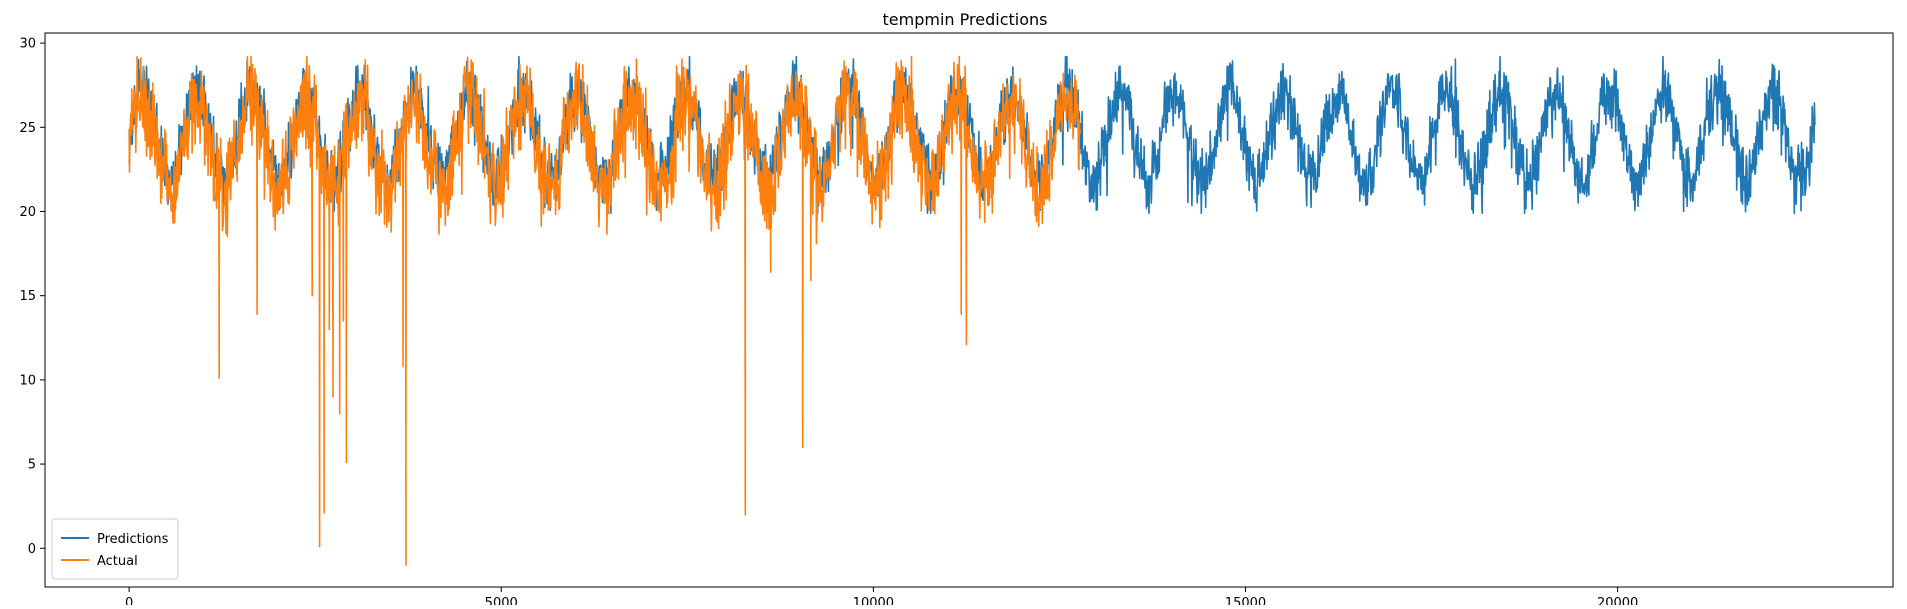 This screenshot has width=1907, height=609. I want to click on y-tick-label: 10, so click(27, 380).